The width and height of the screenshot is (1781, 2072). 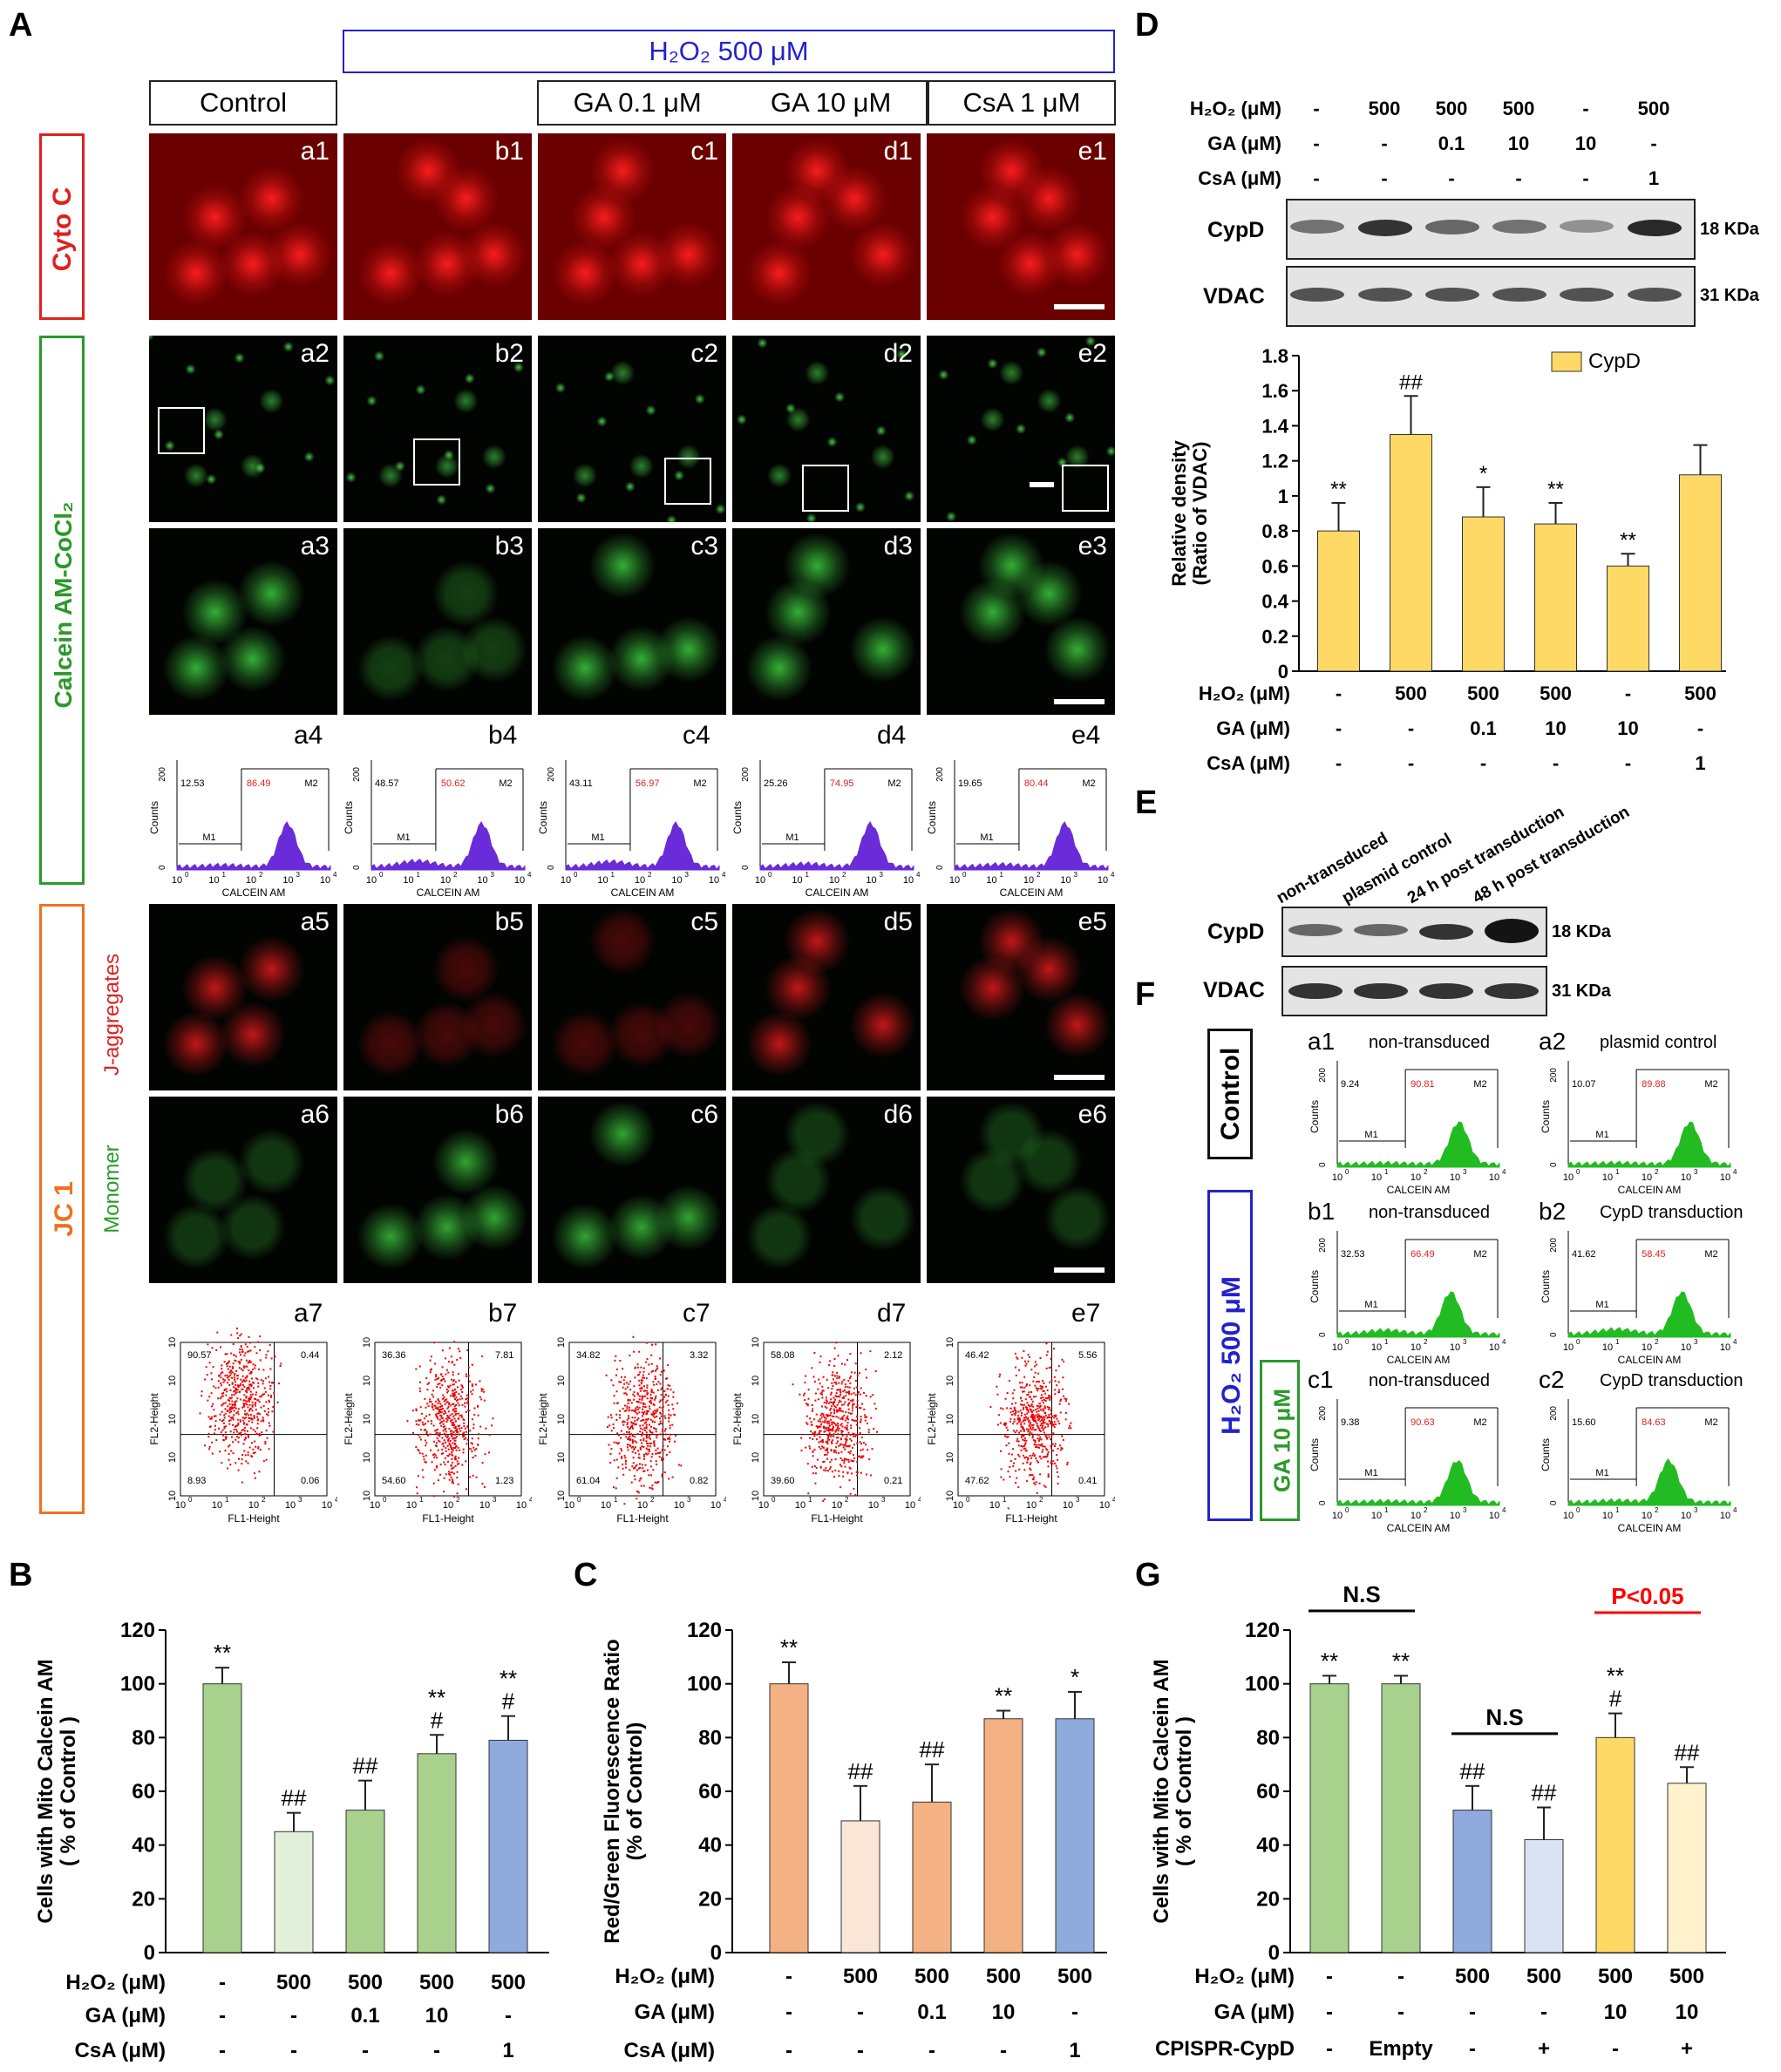 I want to click on quadrant-ul-value: 34.82, so click(x=588, y=1355).